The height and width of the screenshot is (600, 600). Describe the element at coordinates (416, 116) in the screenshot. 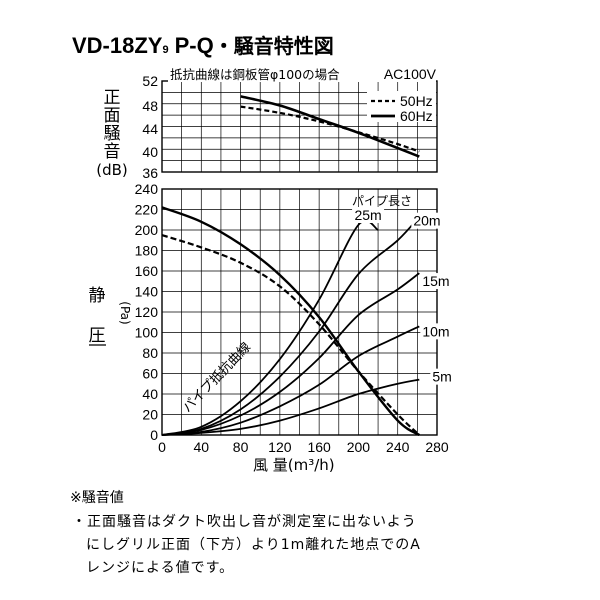

I see `legend-label-60hz: 60Hz` at that location.